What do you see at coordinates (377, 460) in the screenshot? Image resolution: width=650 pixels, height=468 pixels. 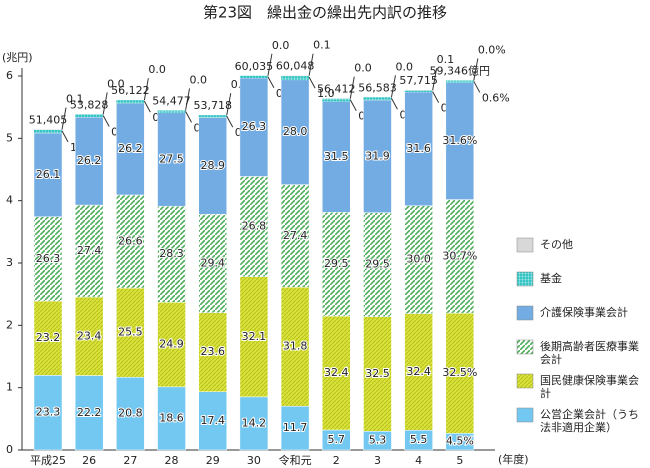 I see `x-tick-label: 3` at bounding box center [377, 460].